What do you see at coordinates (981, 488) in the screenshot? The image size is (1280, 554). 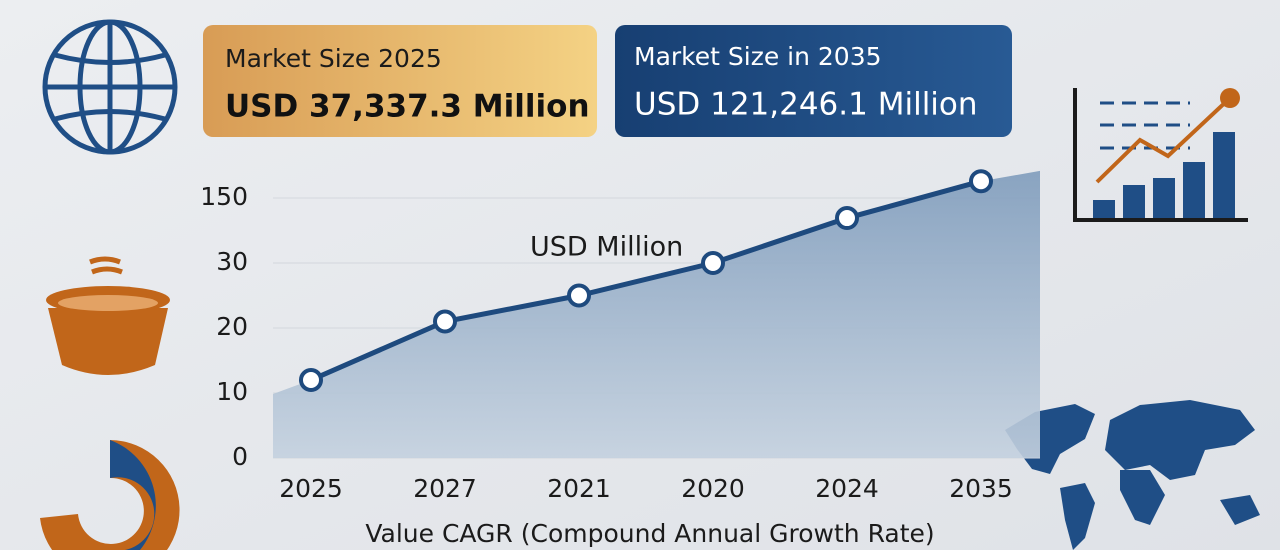 I see `x-tick-label: 2035` at bounding box center [981, 488].